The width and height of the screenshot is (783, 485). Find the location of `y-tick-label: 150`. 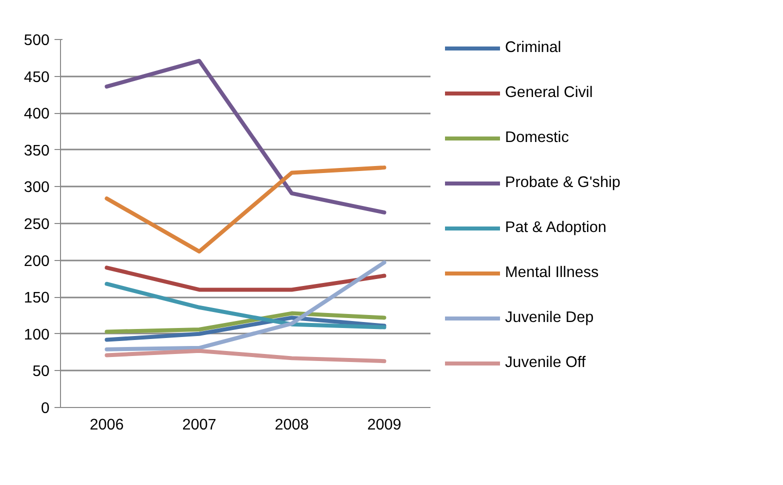

y-tick-label: 150 is located at coordinates (37, 298).